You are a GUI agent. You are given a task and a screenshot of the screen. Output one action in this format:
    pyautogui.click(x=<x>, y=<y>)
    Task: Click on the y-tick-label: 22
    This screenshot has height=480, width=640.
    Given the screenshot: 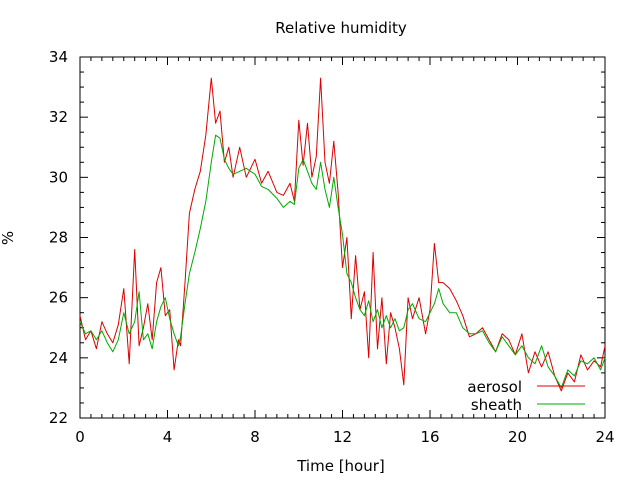 What is the action you would take?
    pyautogui.click(x=58, y=418)
    